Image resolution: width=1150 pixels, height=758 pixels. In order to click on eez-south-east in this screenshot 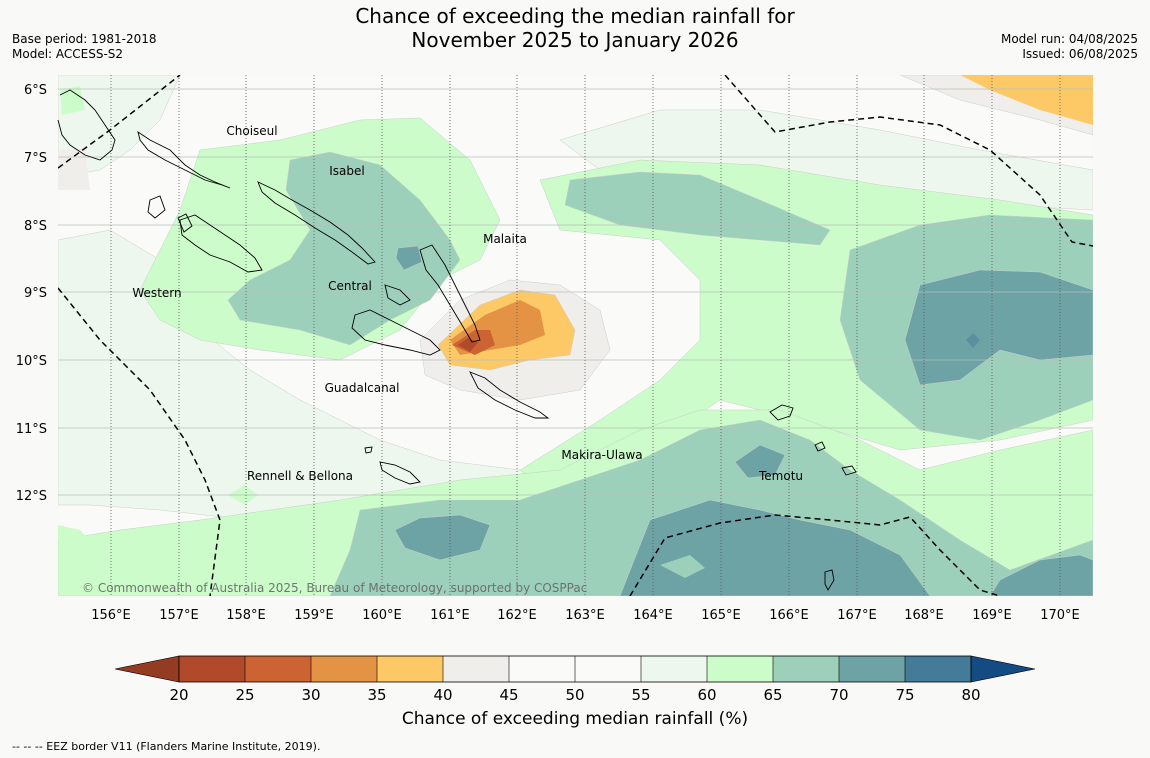, I will do `click(815, 555)`.